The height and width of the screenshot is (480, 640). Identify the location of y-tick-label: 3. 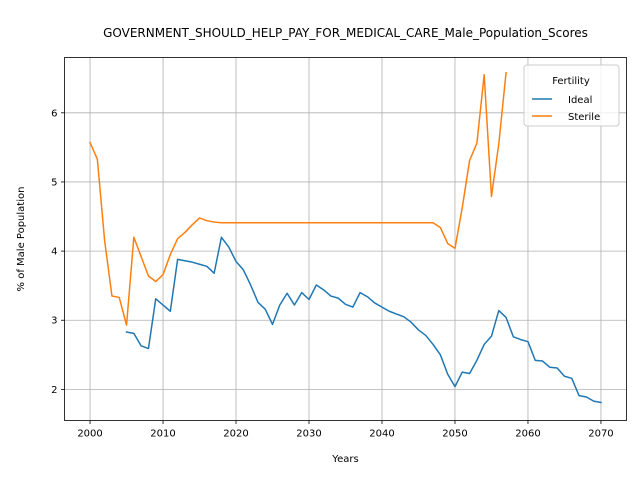
(54, 321).